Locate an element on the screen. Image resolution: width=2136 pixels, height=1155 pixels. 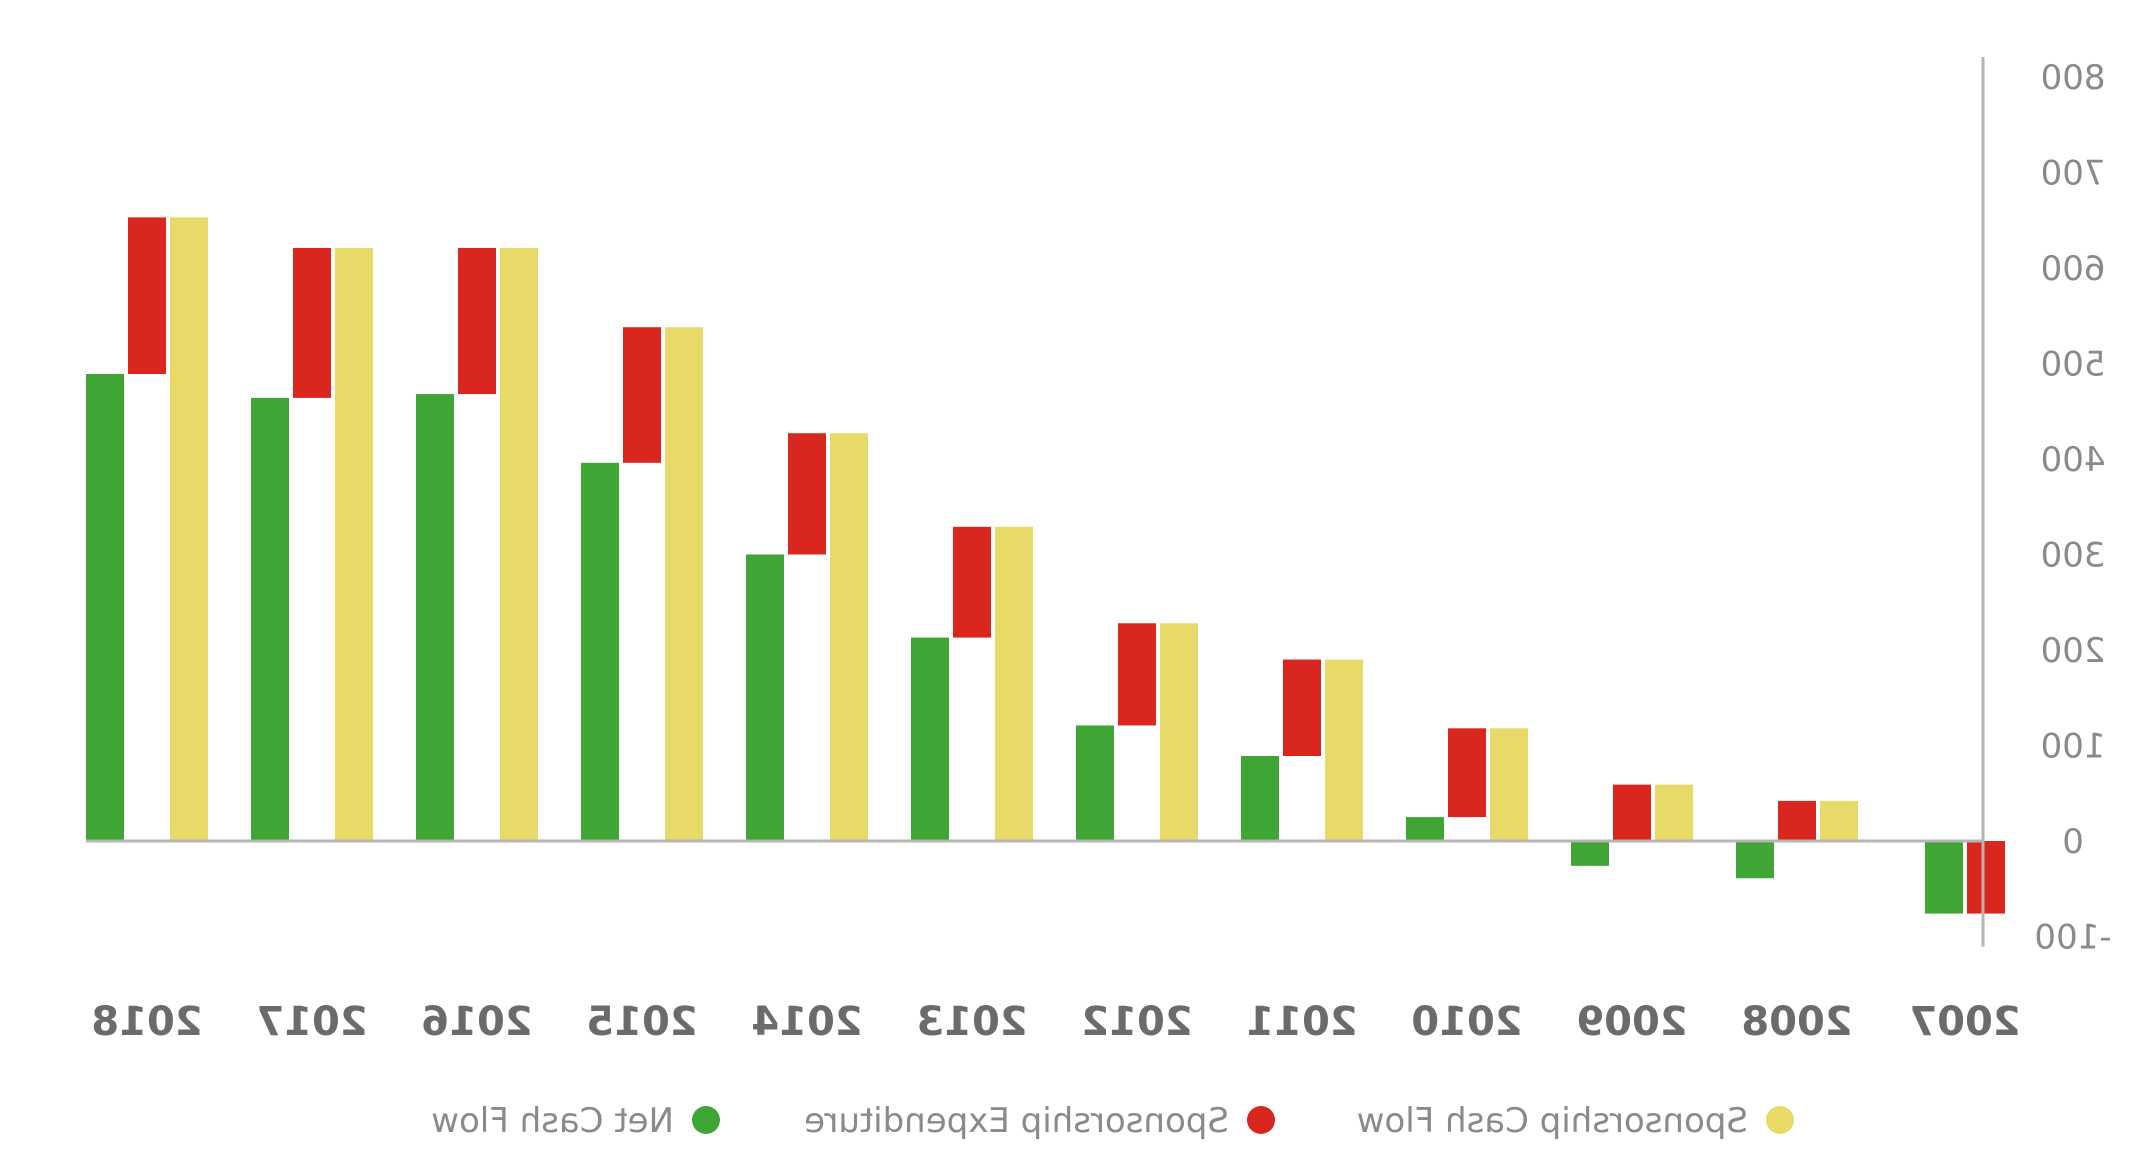
x-tick-label: 2014 is located at coordinates (806, 1022).